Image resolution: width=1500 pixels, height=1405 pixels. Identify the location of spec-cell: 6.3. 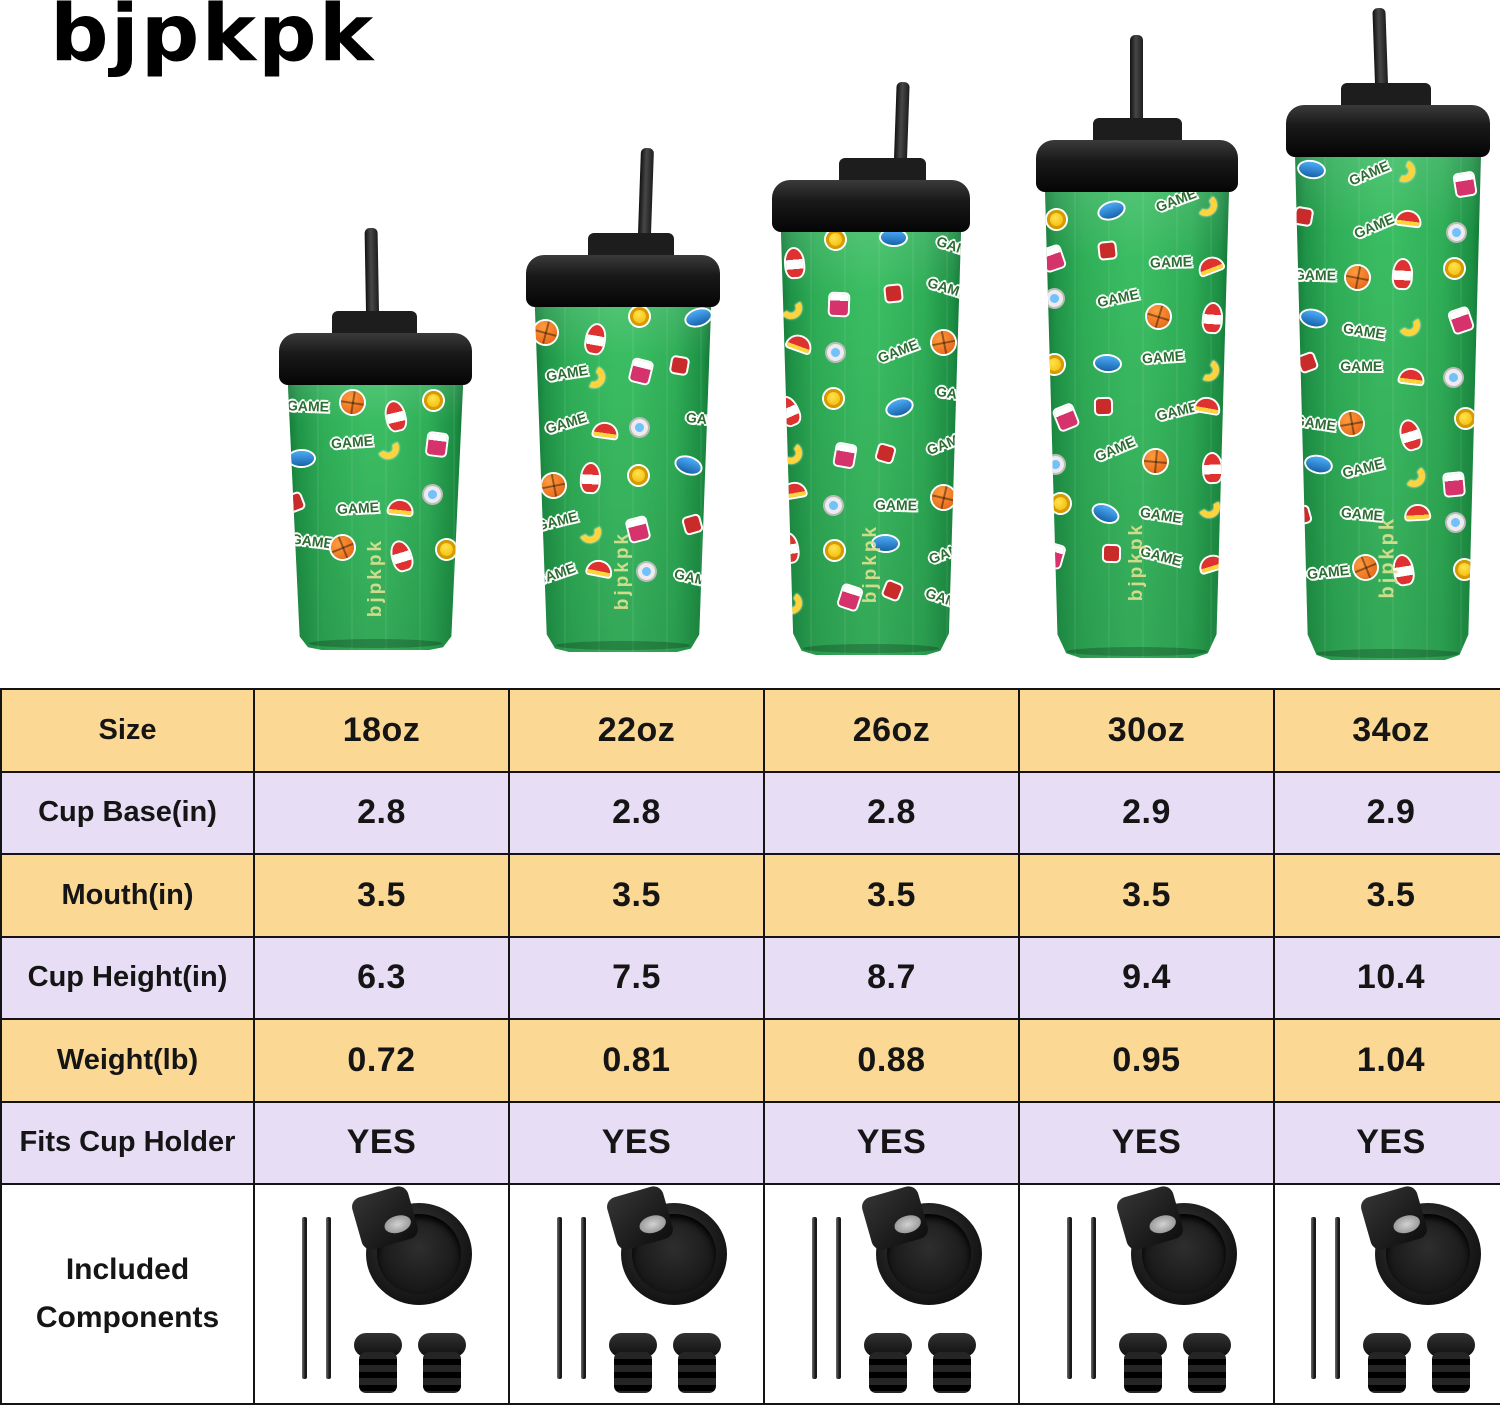
(382, 978).